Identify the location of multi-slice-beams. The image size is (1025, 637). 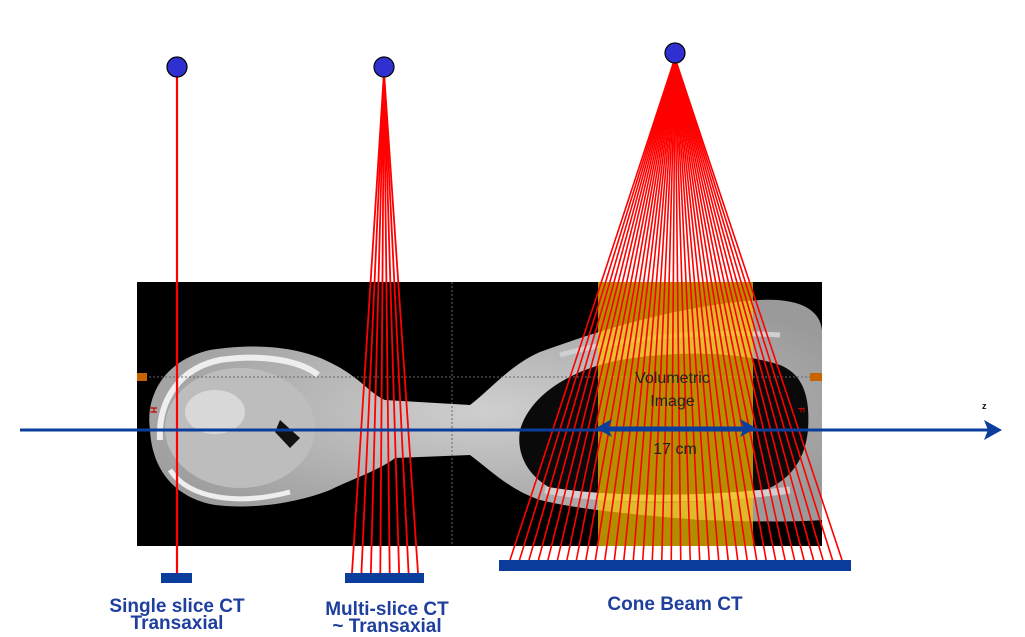
(385, 322).